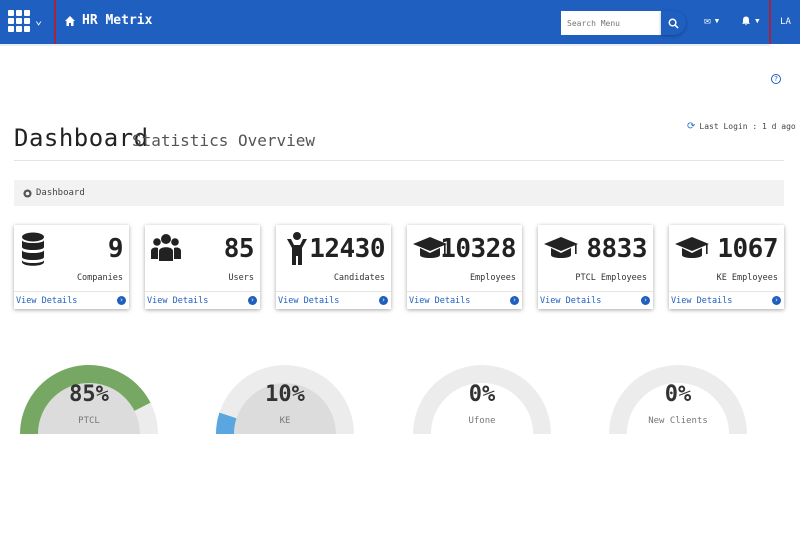  I want to click on stat-label: PTCL Employees, so click(611, 278).